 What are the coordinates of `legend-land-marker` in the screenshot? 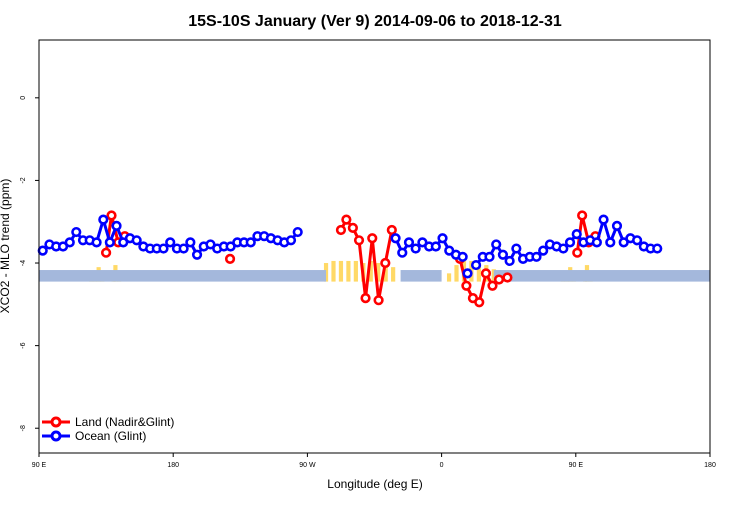 It's located at (56, 422).